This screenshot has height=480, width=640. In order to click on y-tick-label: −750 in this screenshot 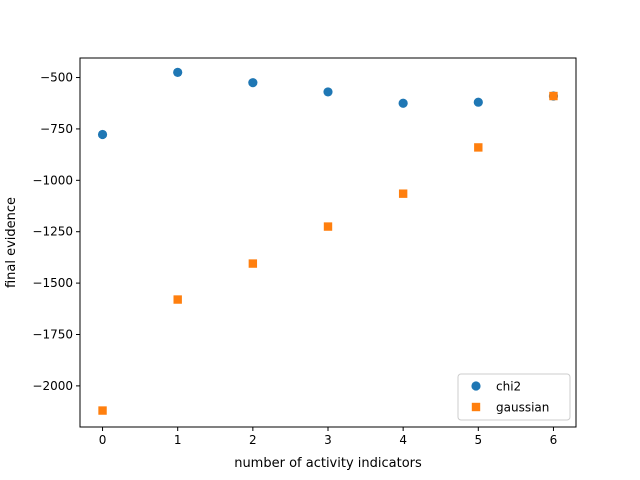, I will do `click(56, 129)`.